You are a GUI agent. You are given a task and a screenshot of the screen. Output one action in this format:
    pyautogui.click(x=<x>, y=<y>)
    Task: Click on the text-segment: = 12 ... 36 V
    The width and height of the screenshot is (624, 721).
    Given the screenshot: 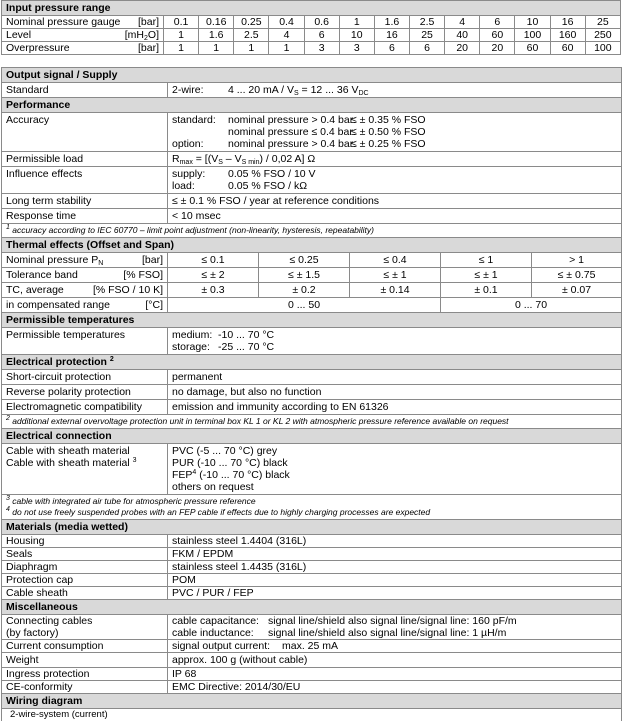 What is the action you would take?
    pyautogui.click(x=329, y=90)
    